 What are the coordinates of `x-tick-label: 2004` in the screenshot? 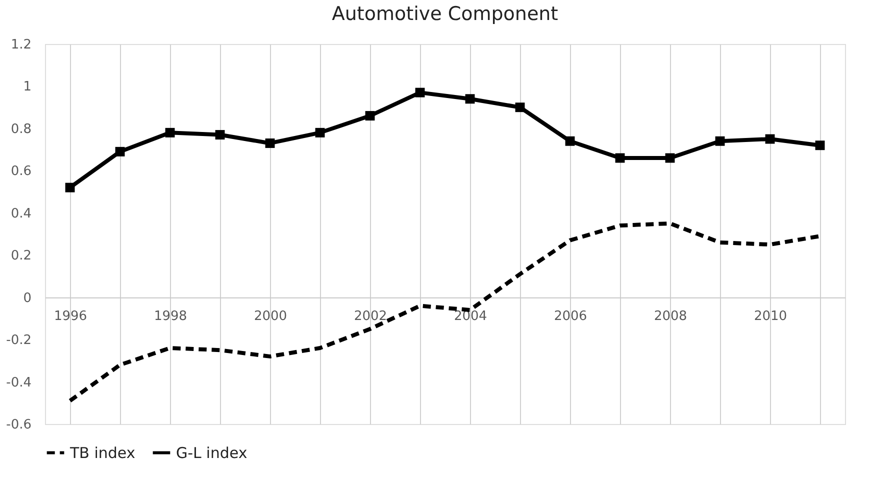 It's located at (471, 316).